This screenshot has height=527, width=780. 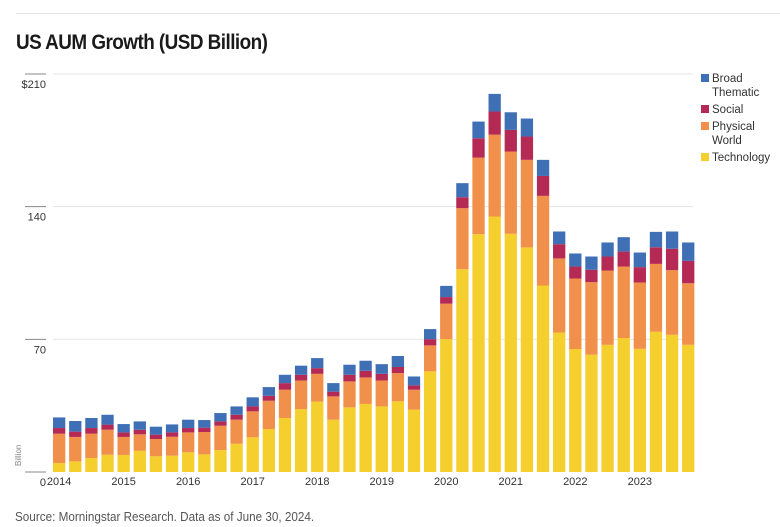 I want to click on legend-label: World, so click(x=727, y=141).